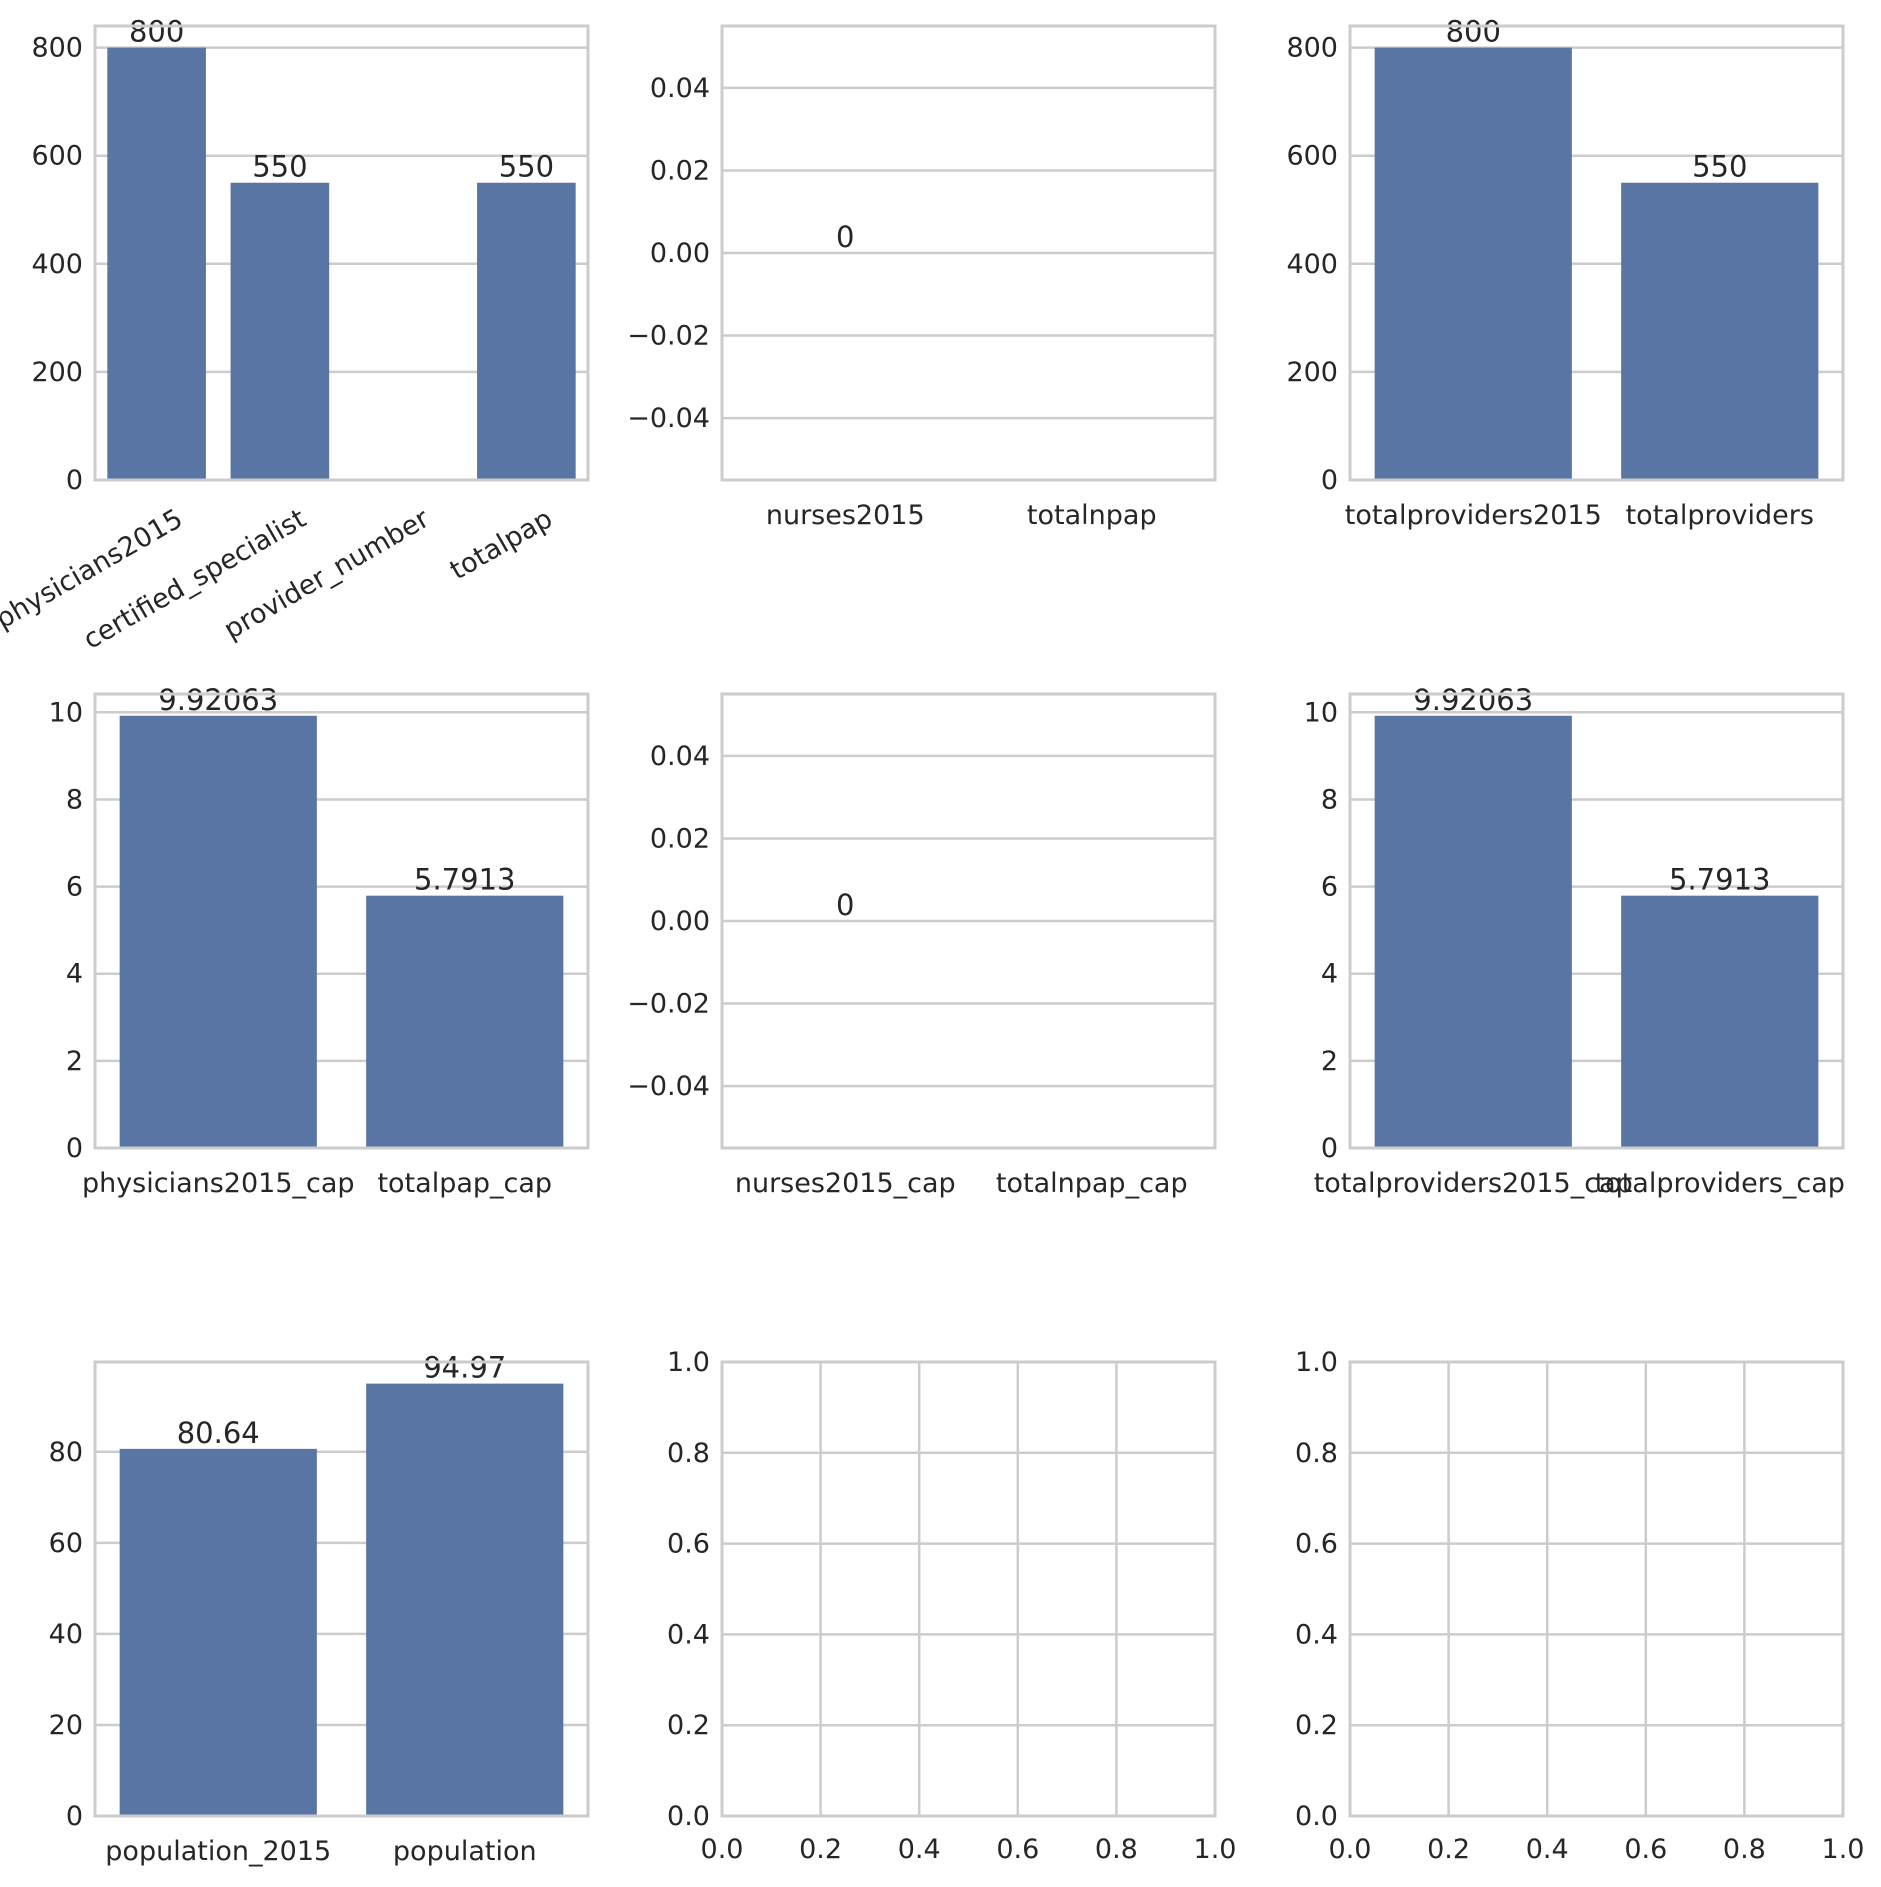  I want to click on x-tick-label: population, so click(465, 1851).